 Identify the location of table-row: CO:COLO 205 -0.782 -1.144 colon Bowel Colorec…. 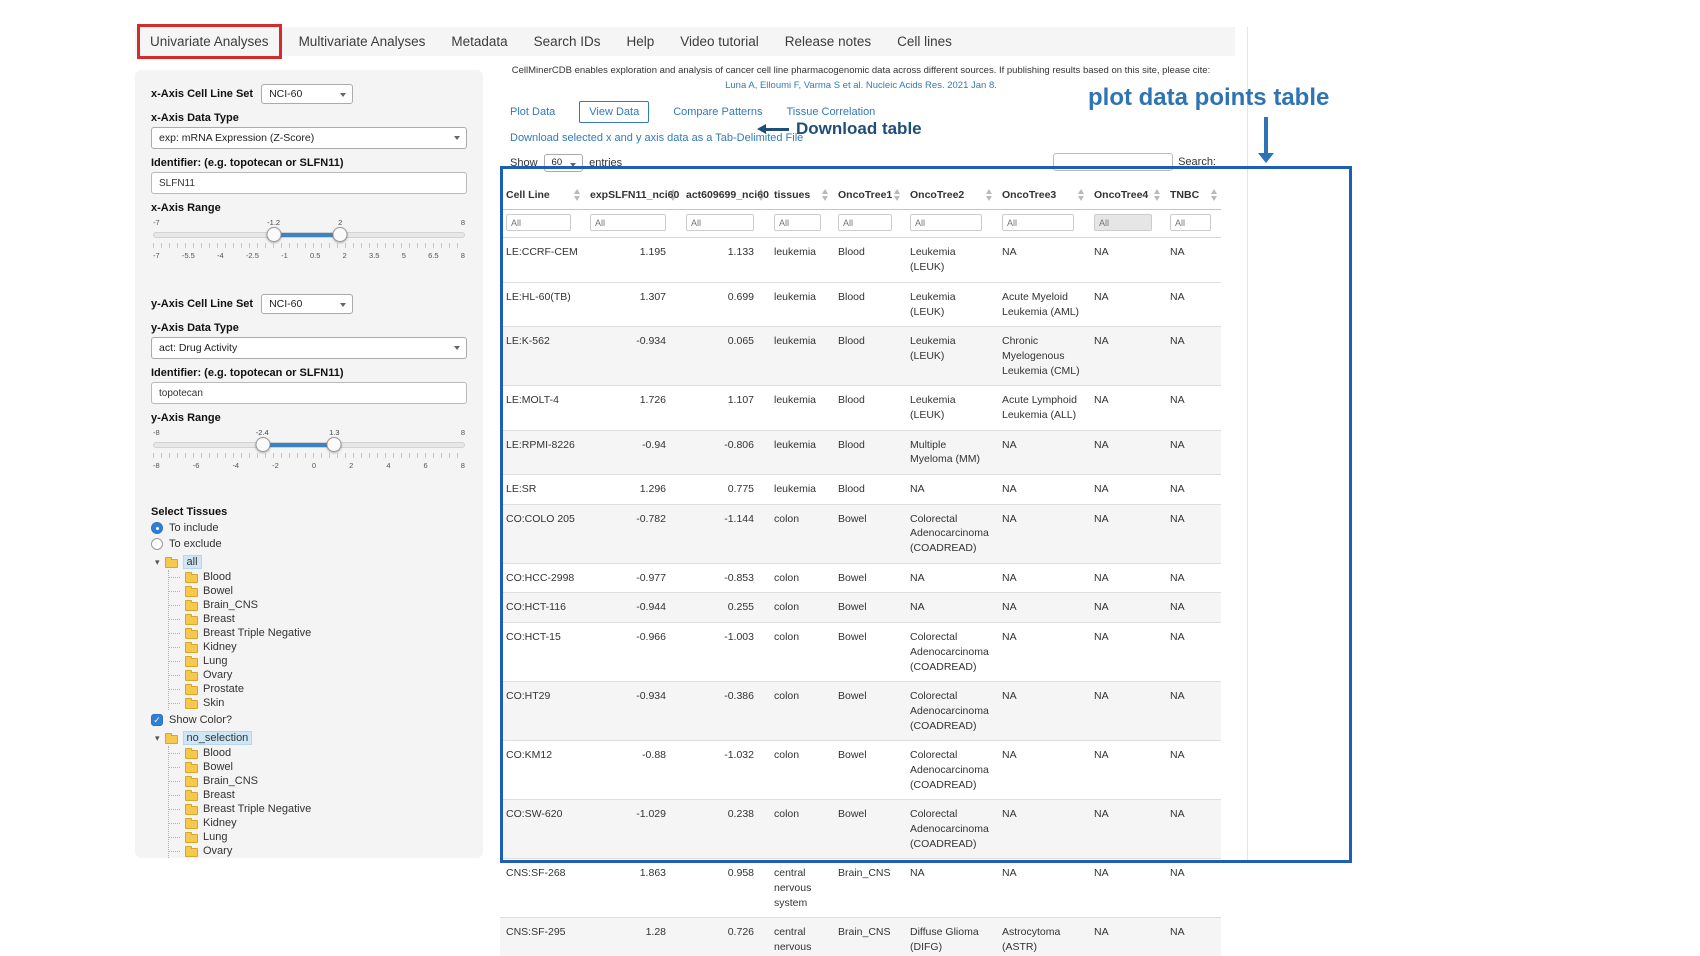
(860, 533).